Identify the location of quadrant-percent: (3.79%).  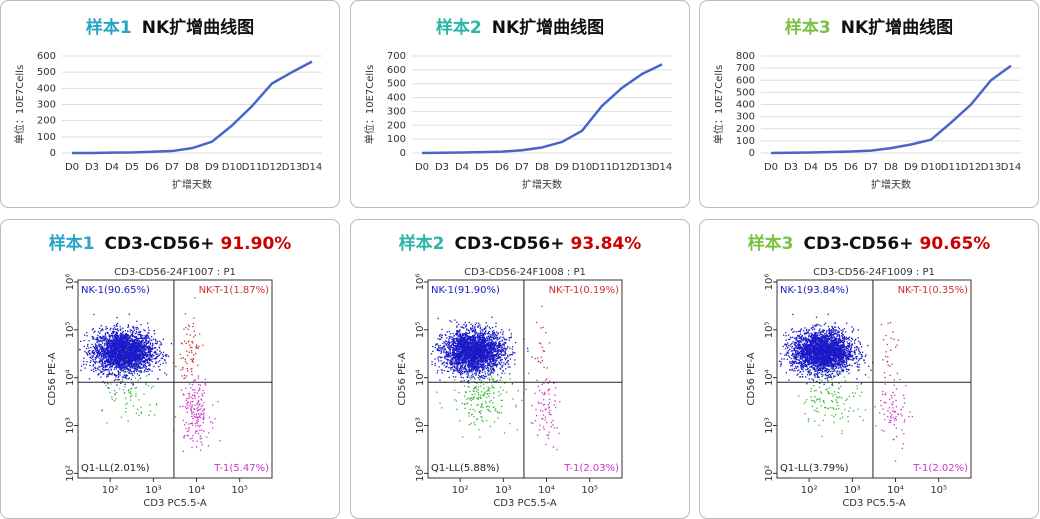
(829, 468).